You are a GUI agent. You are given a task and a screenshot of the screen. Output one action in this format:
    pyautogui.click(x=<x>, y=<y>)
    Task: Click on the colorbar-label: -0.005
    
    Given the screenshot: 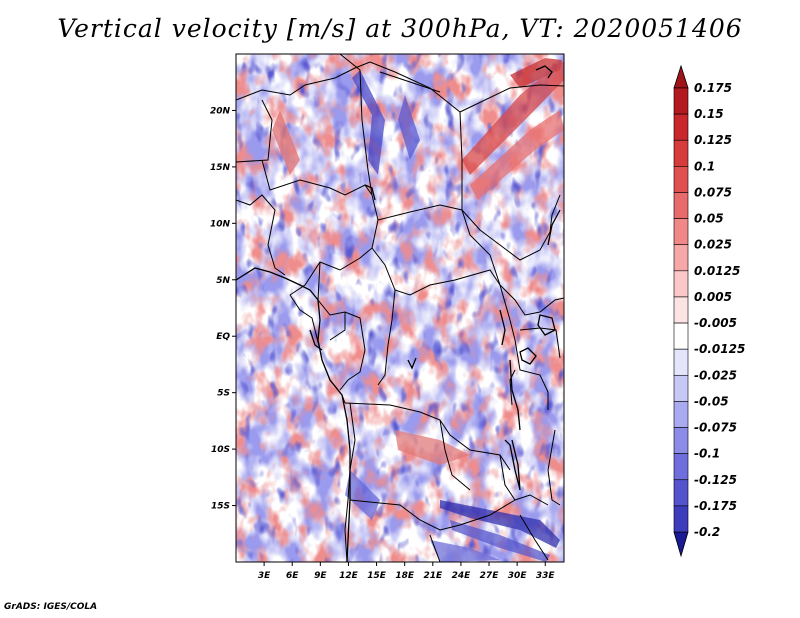 What is the action you would take?
    pyautogui.click(x=715, y=323)
    